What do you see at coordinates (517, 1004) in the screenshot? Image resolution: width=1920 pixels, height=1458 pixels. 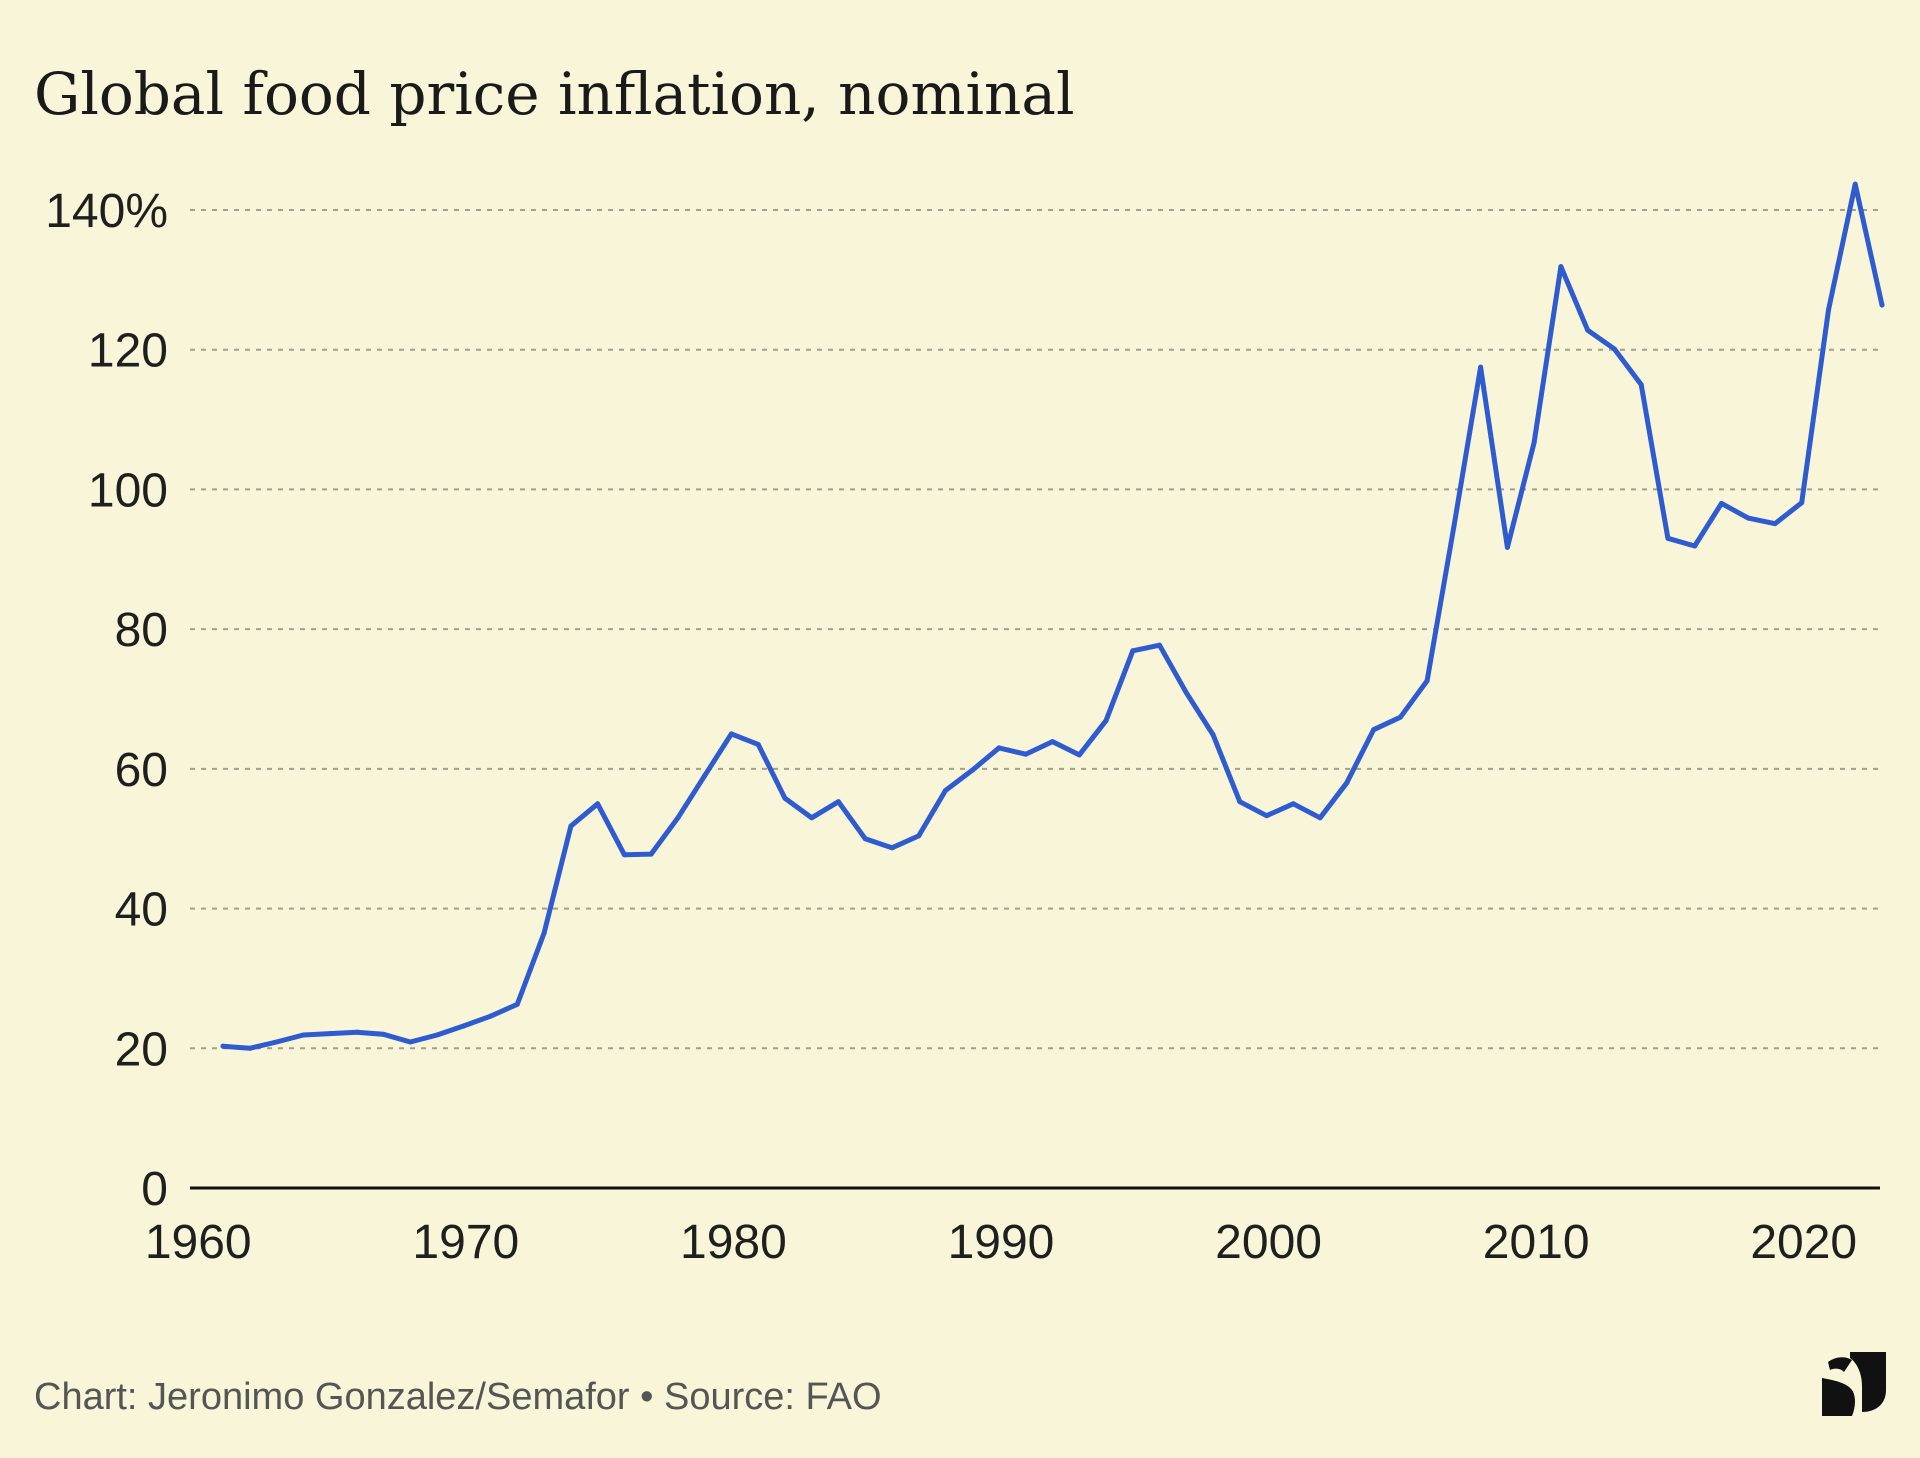 I see `data-point-1972` at bounding box center [517, 1004].